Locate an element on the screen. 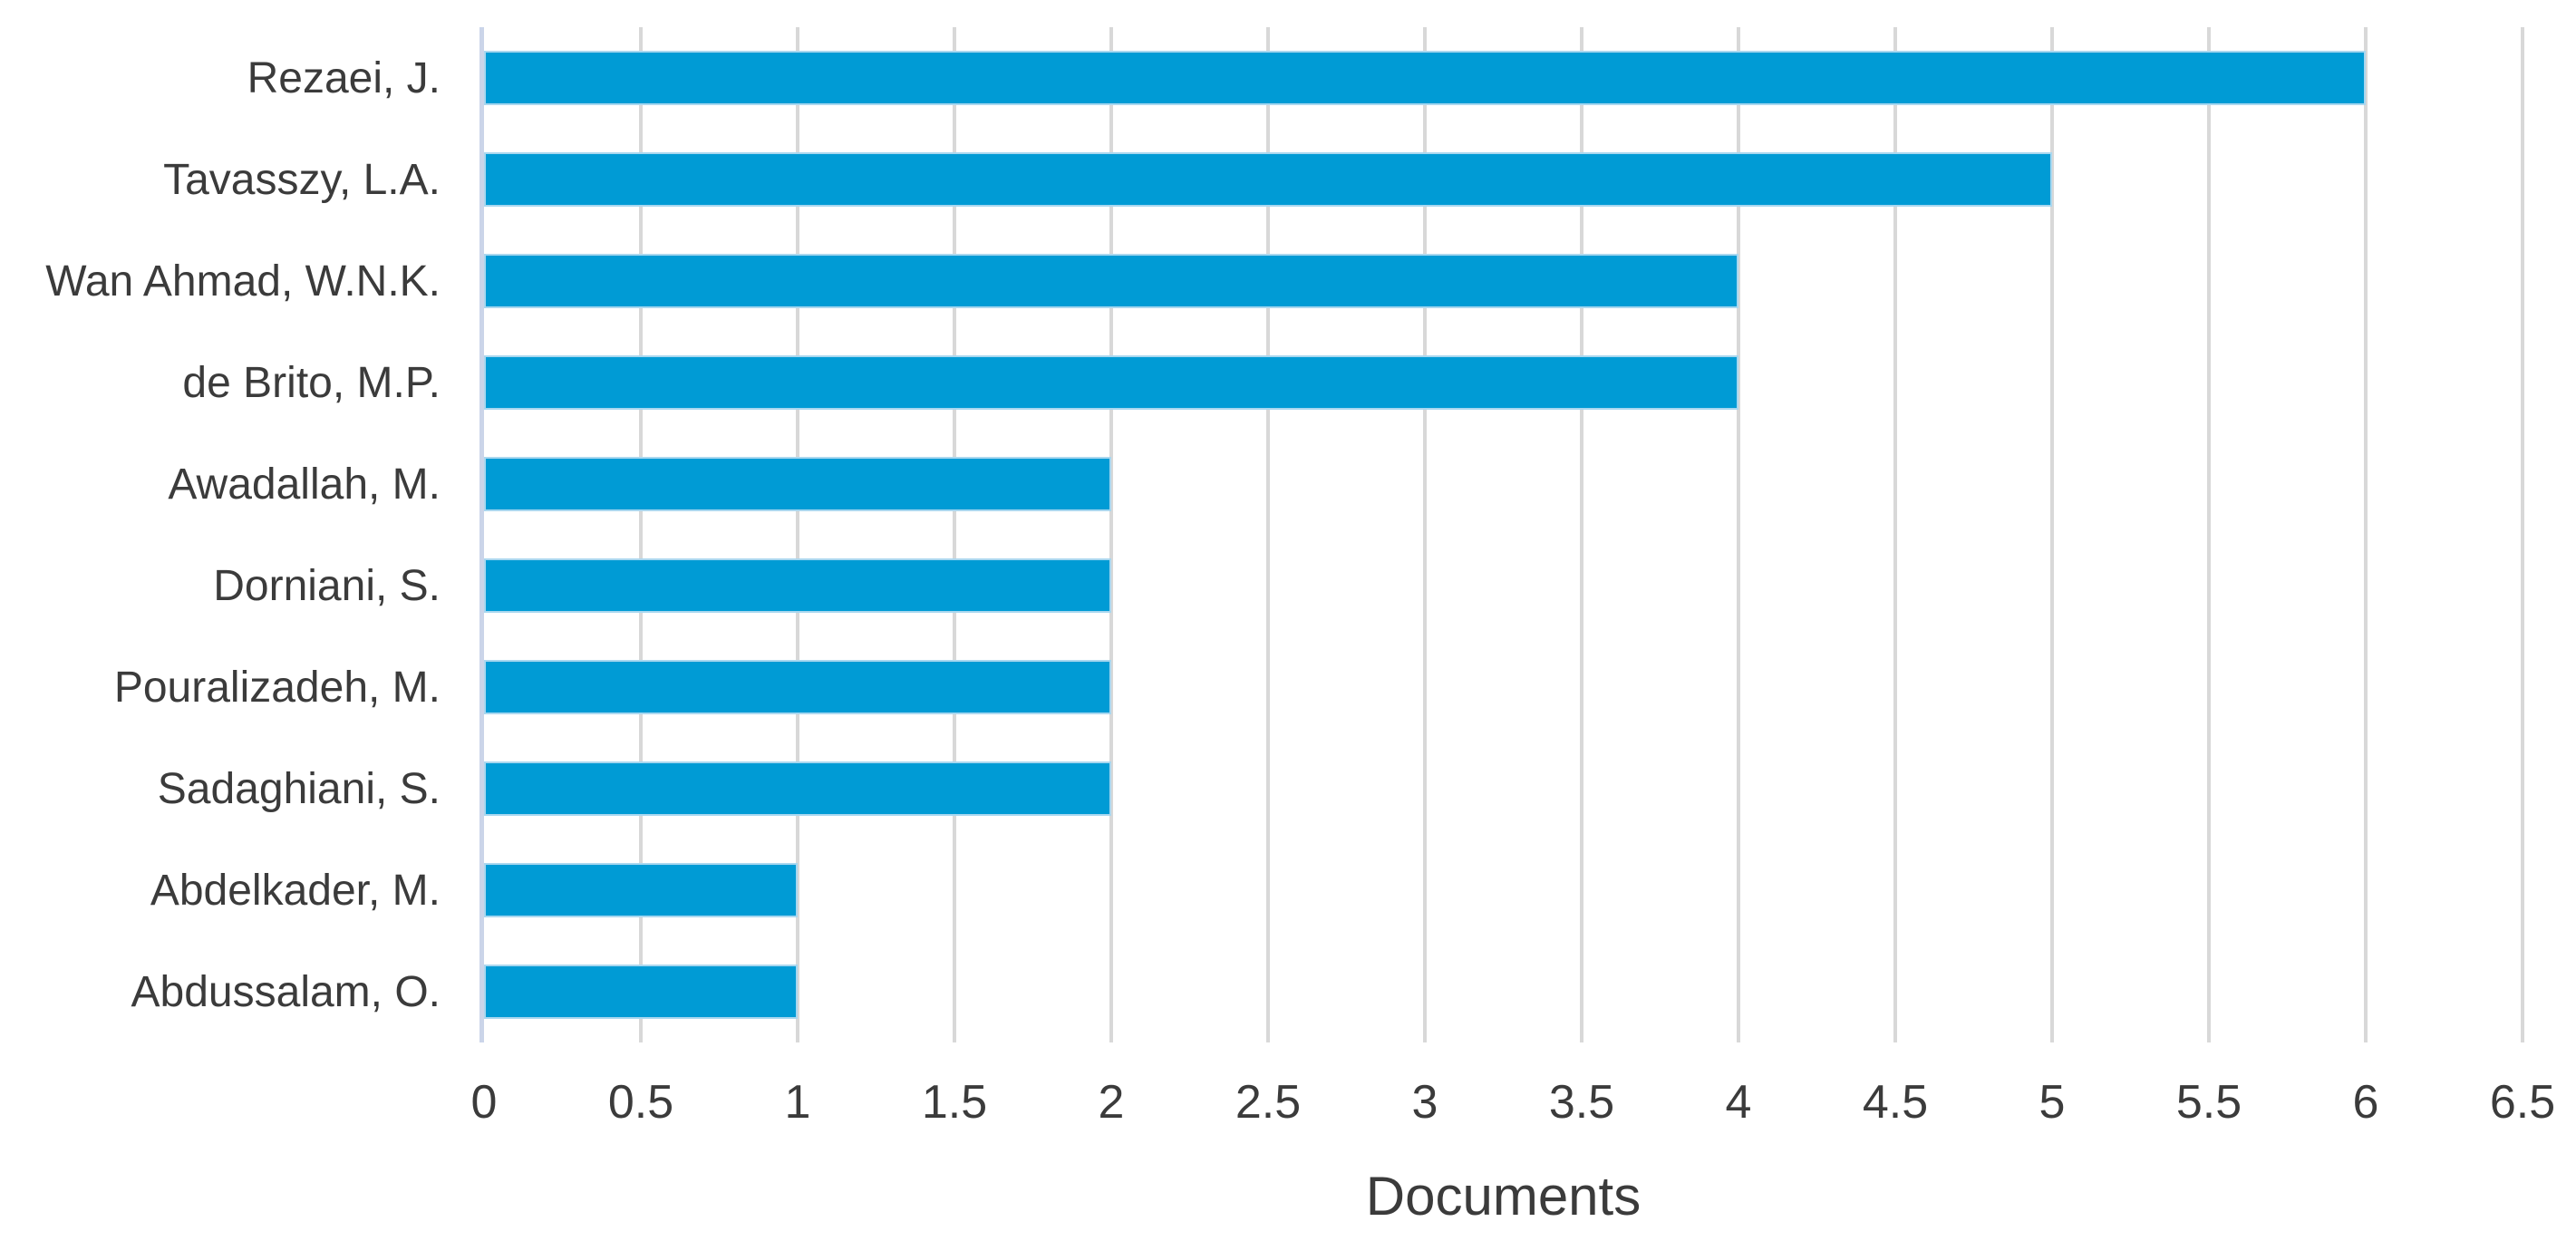 The height and width of the screenshot is (1241, 2576). x-tick-label: 1.5 is located at coordinates (954, 1102).